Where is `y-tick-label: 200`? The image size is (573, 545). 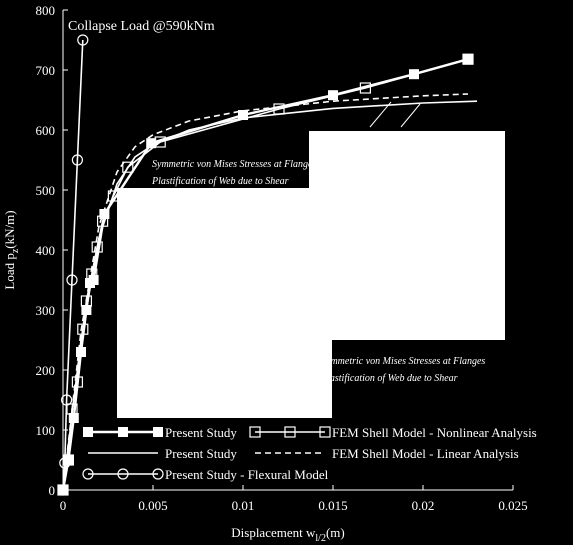
y-tick-label: 200 is located at coordinates (46, 370).